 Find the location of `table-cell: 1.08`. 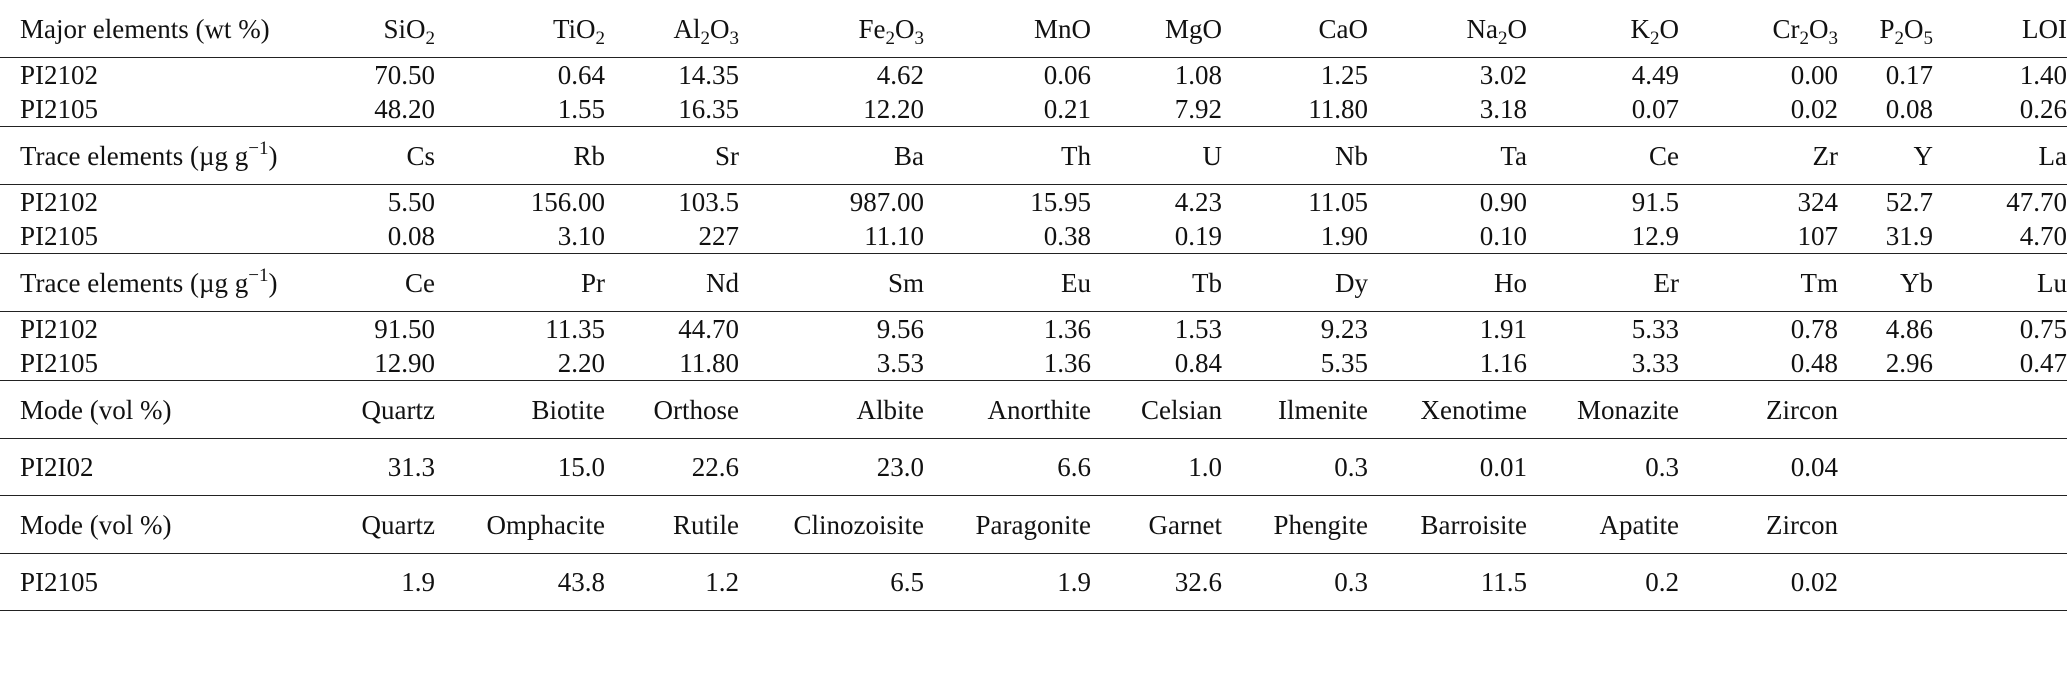

table-cell: 1.08 is located at coordinates (1198, 75).